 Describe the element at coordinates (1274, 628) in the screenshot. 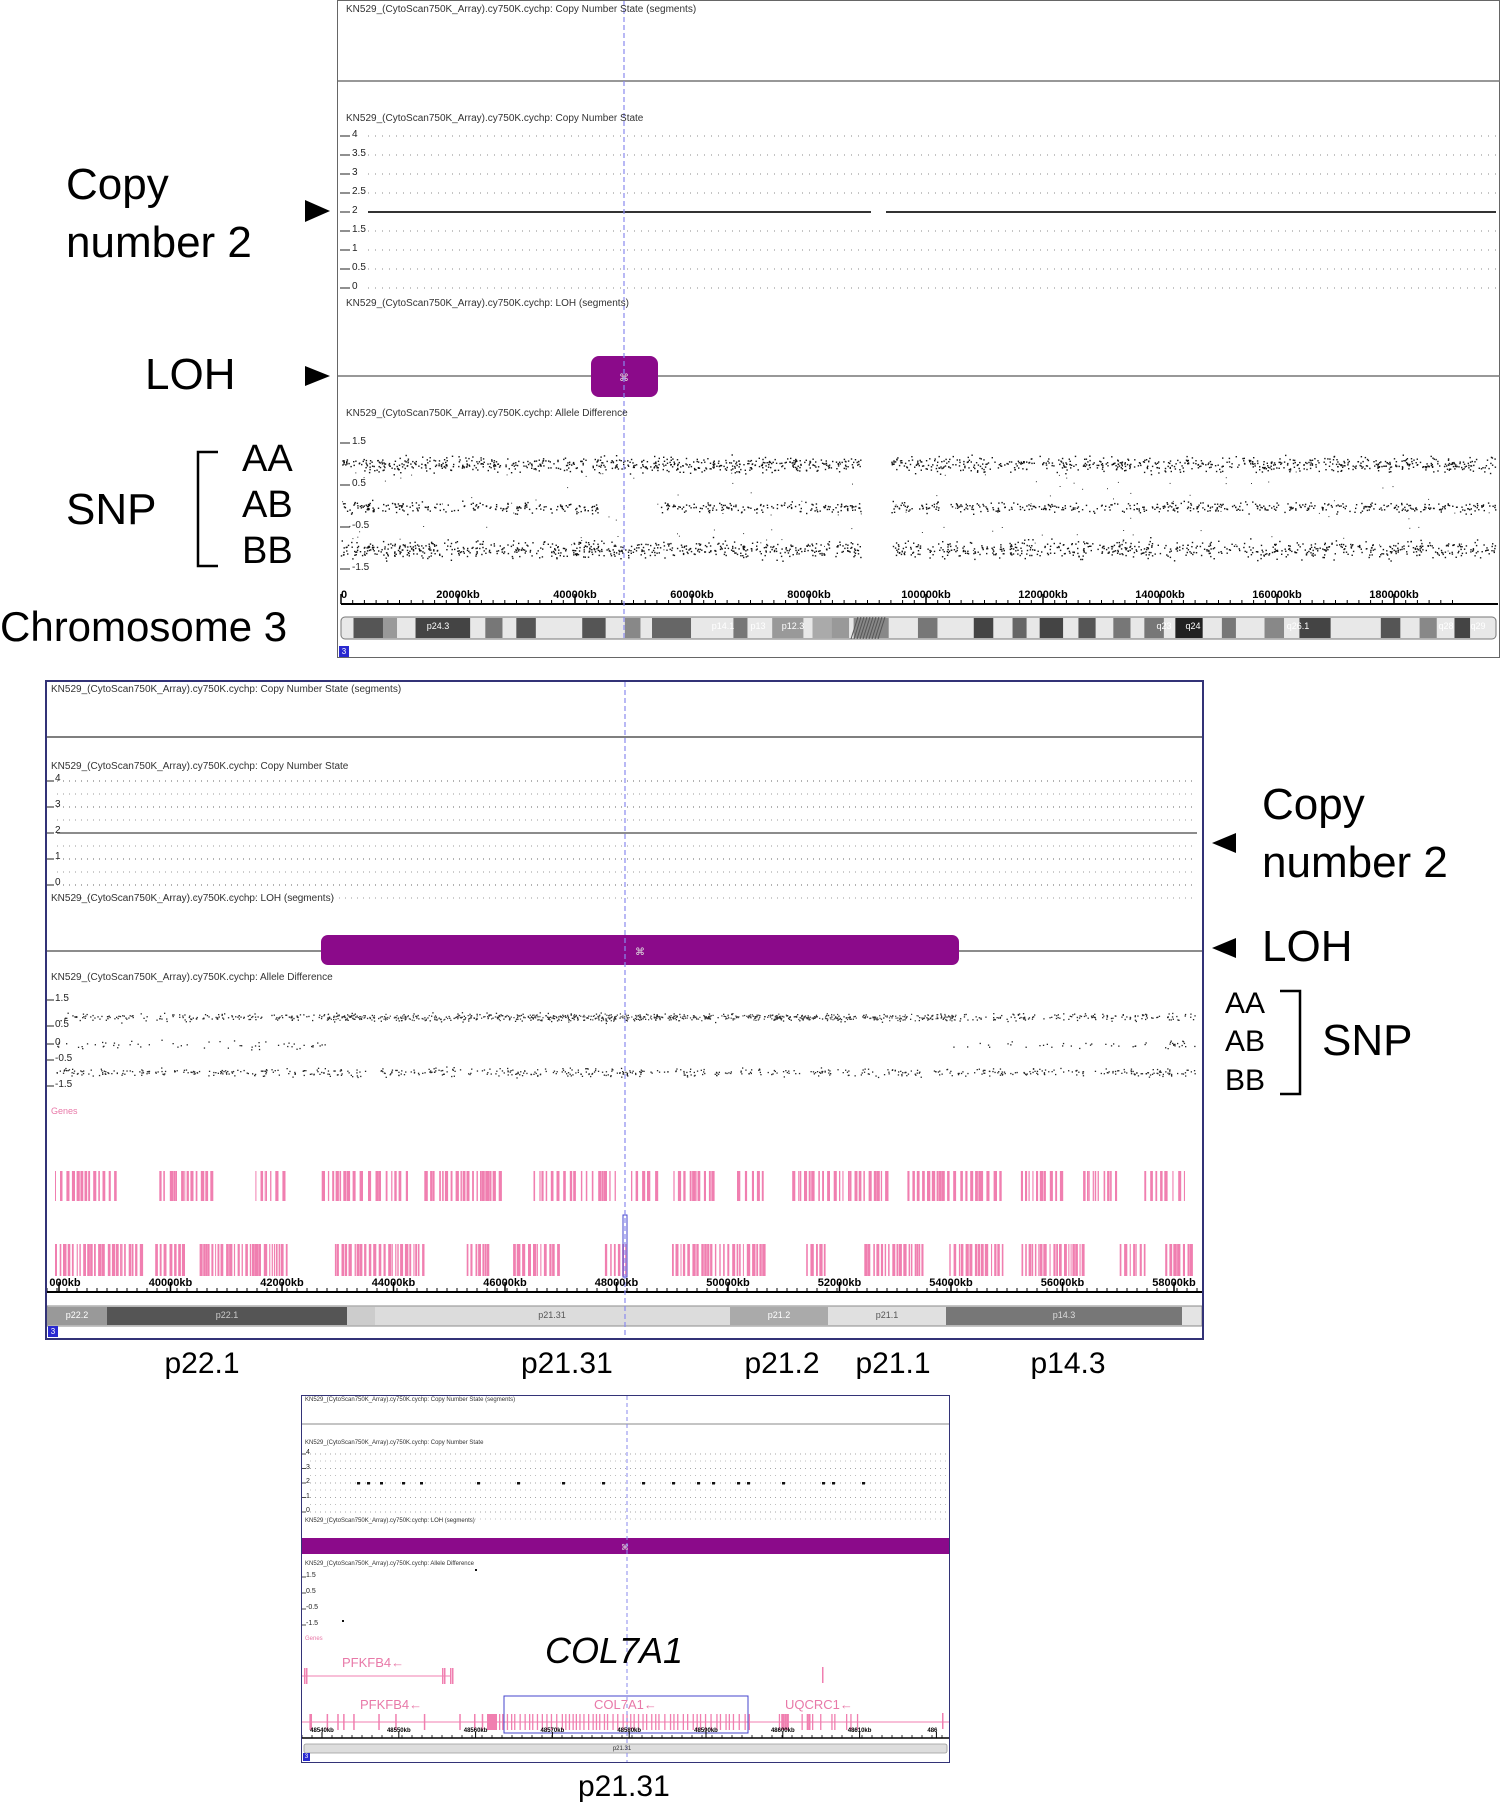

I see `ideogram-band` at that location.